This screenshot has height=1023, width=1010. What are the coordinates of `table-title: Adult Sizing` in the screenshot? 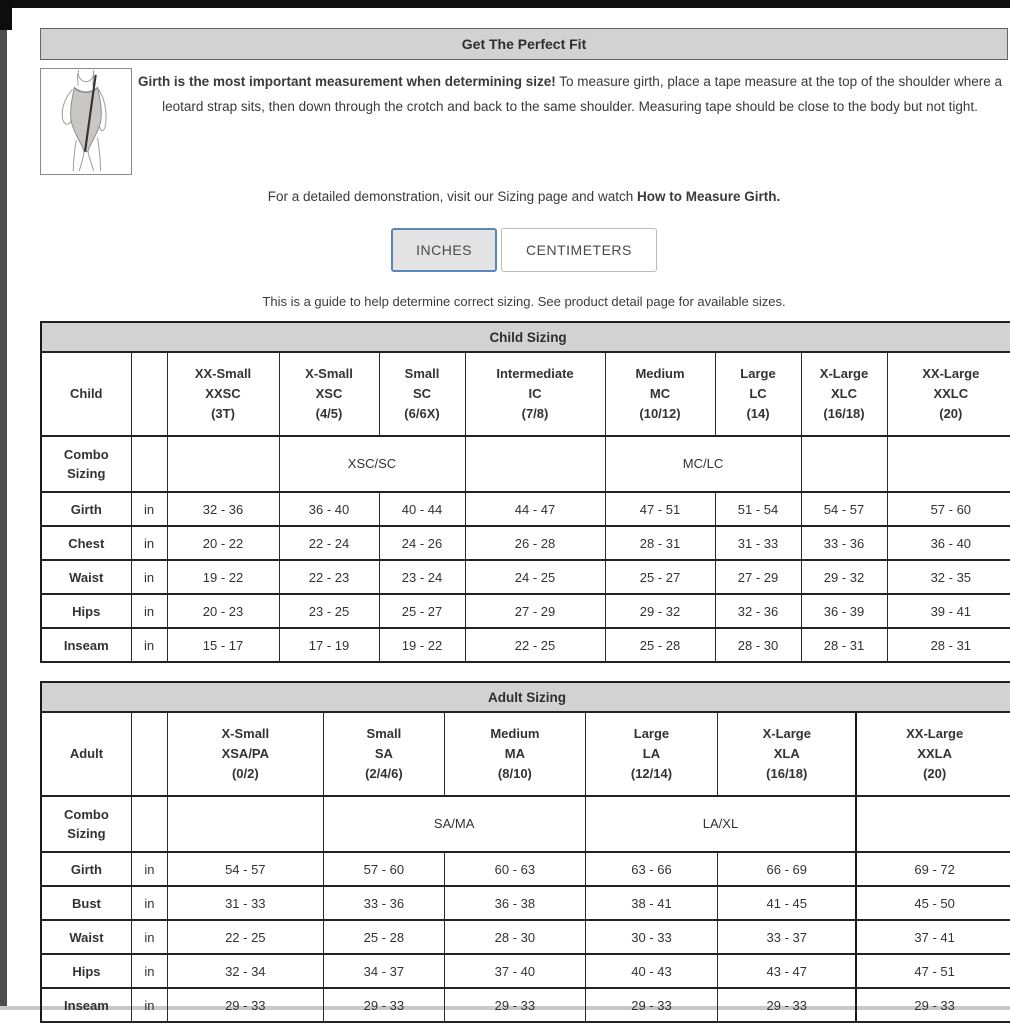 It's located at (525, 697).